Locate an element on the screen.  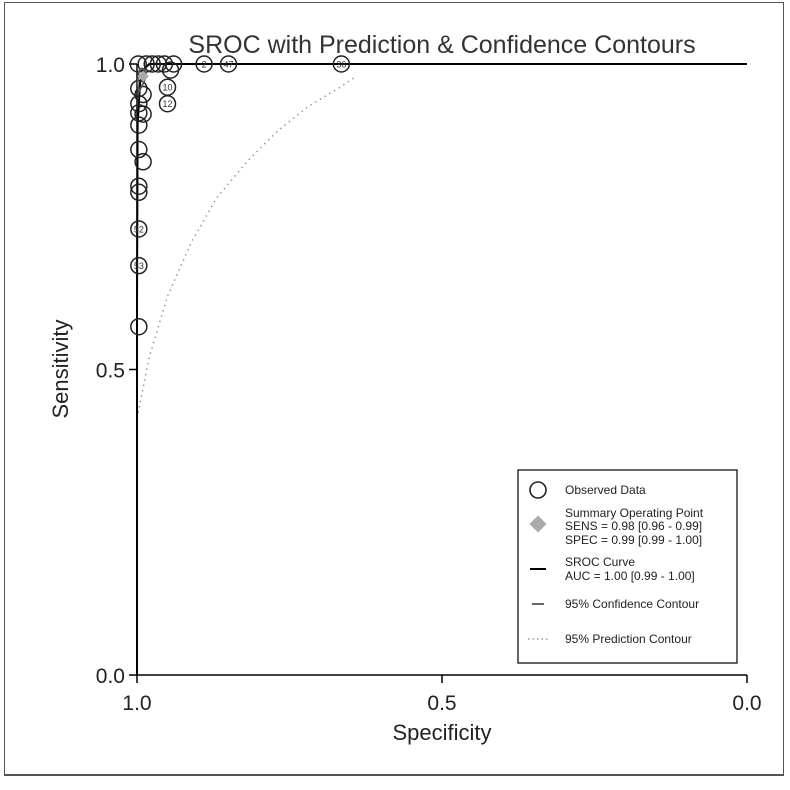
legend-auc: AUC = 1.00 [0.99 - 1.00] is located at coordinates (630, 576).